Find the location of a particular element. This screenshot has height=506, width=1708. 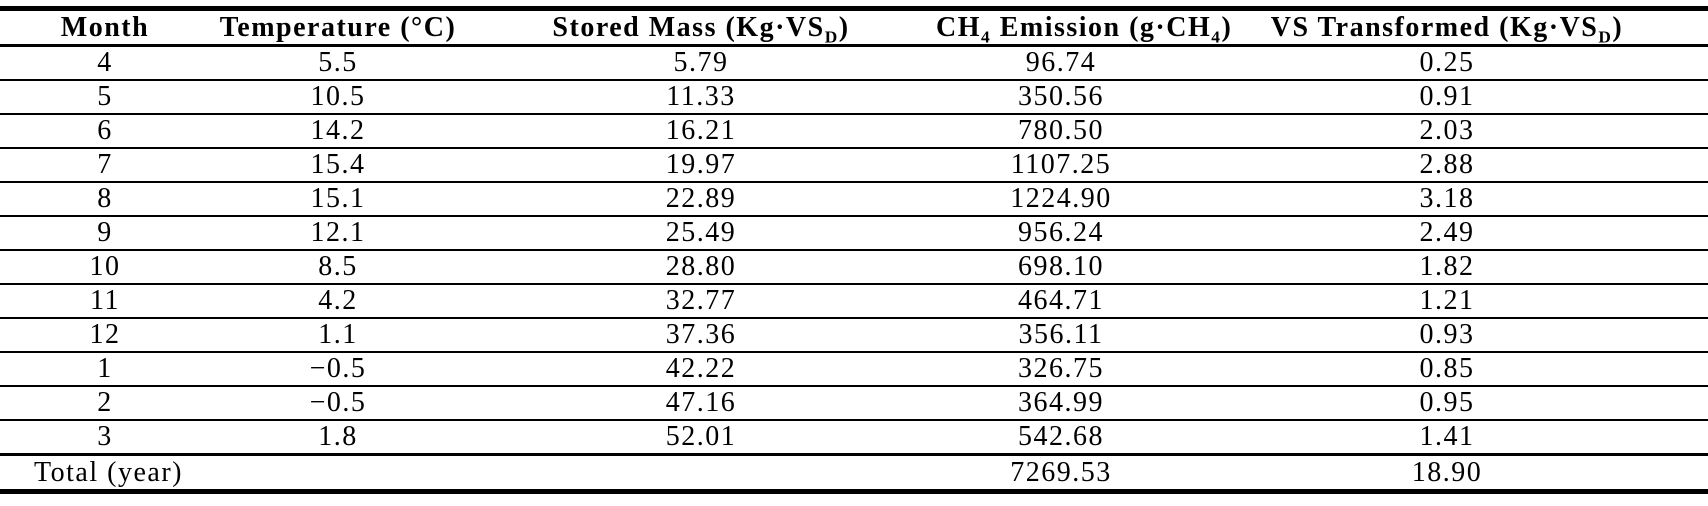

cell-vs-transformed: 2.88 is located at coordinates (1447, 164).